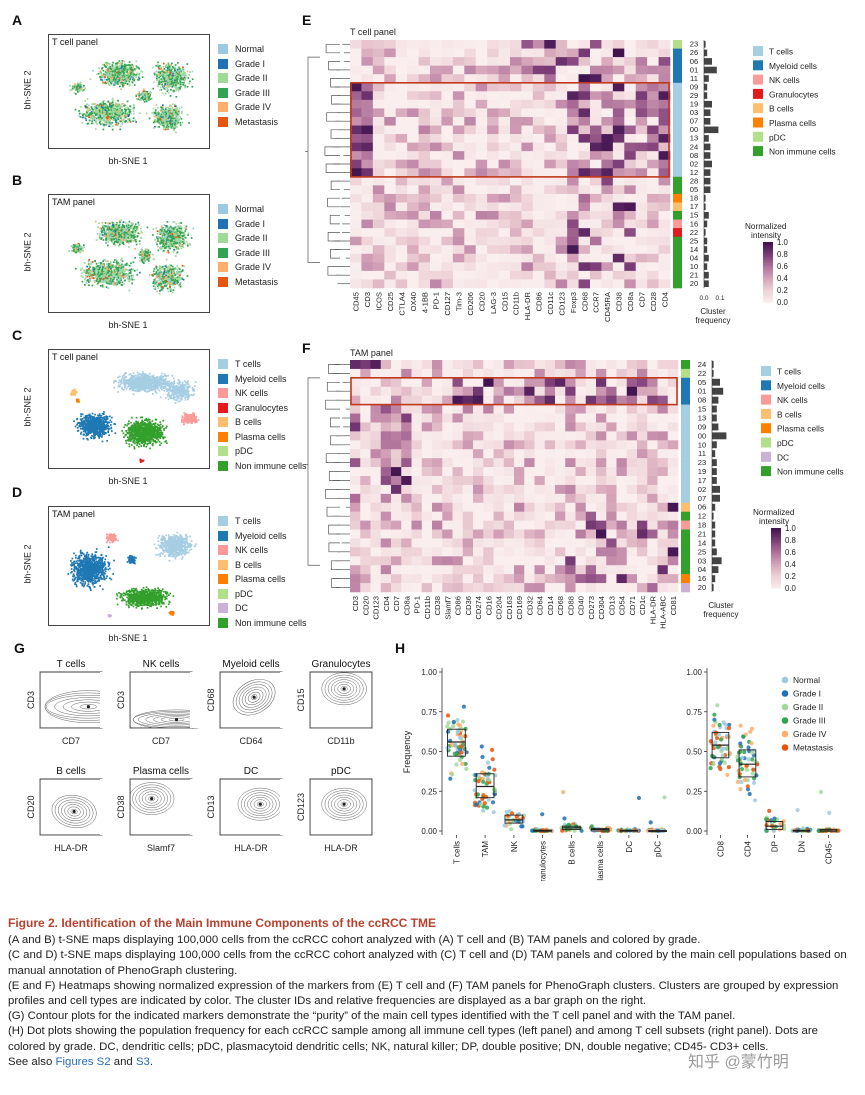  I want to click on cluster-id: 13, so click(694, 138).